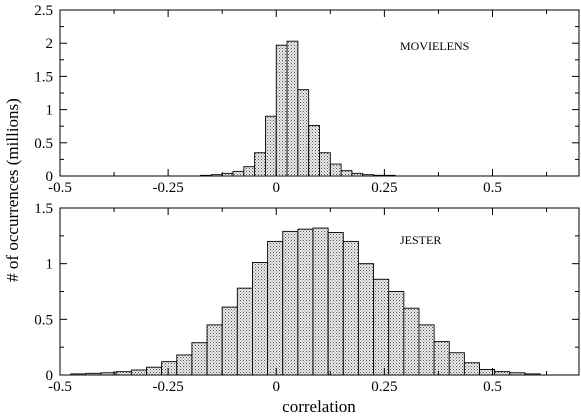 The height and width of the screenshot is (416, 581). Describe the element at coordinates (50, 44) in the screenshot. I see `y-tick-label: 2` at that location.